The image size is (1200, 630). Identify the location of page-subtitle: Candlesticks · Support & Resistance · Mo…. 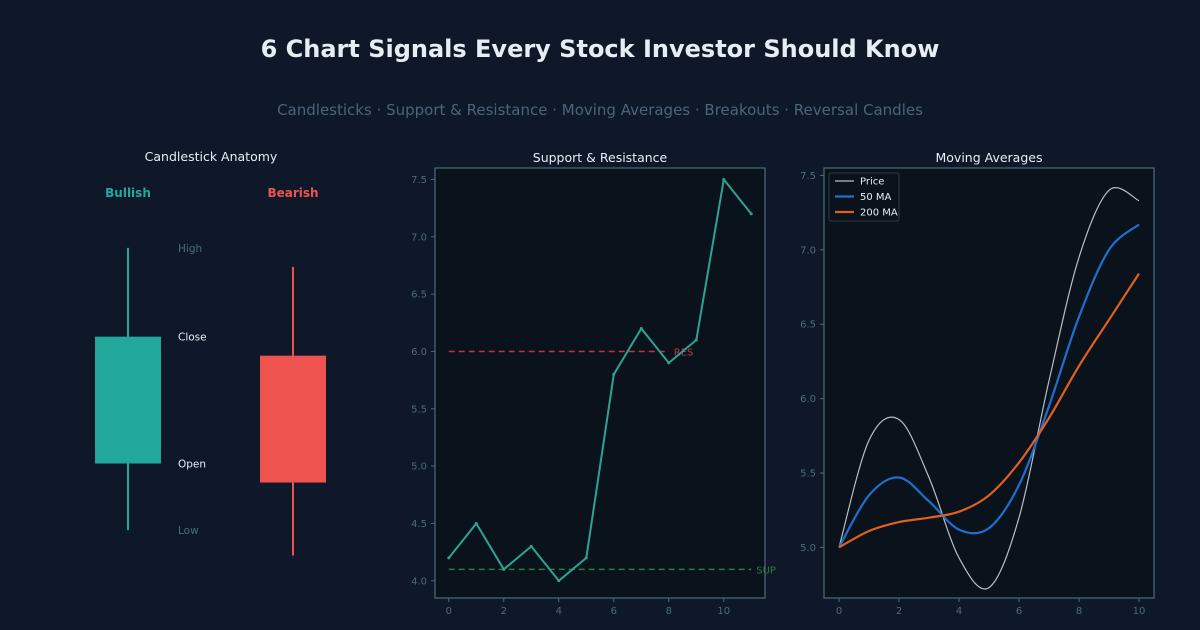
(600, 110).